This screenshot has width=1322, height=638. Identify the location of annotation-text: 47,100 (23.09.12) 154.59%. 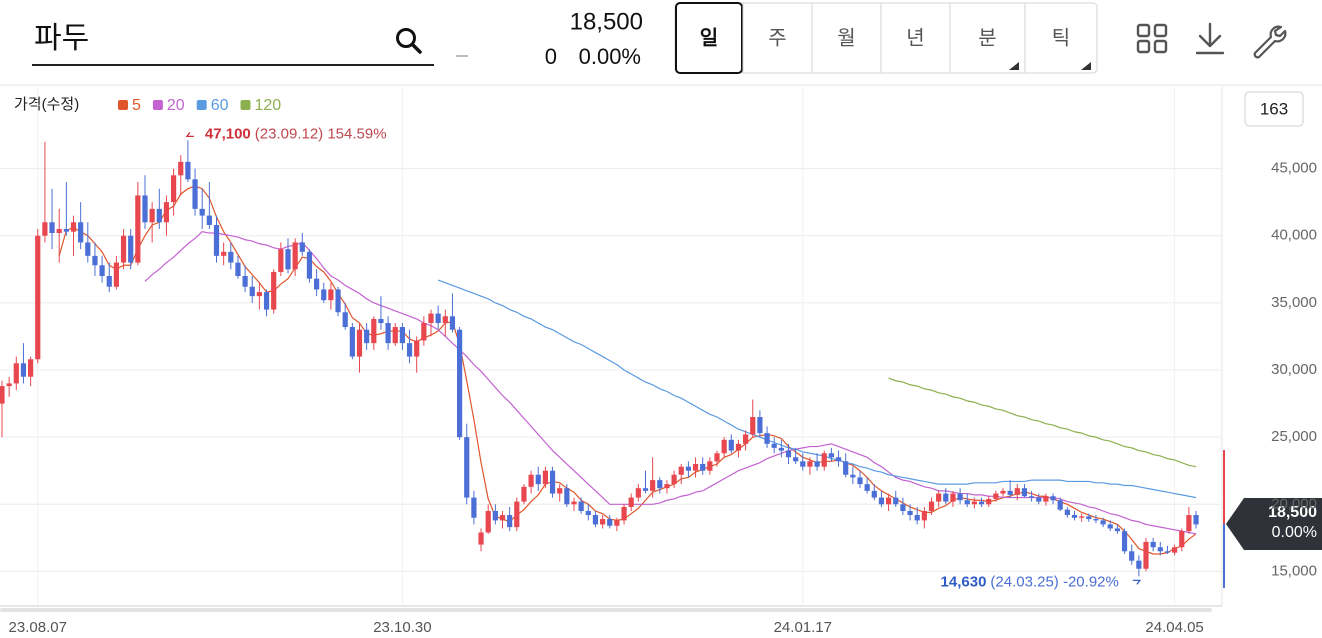
(296, 133).